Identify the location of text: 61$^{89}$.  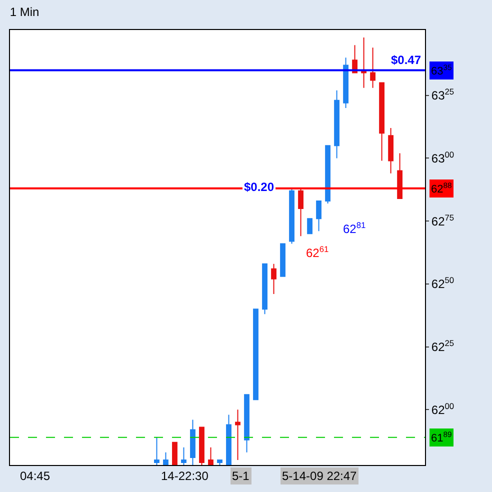
(441, 437).